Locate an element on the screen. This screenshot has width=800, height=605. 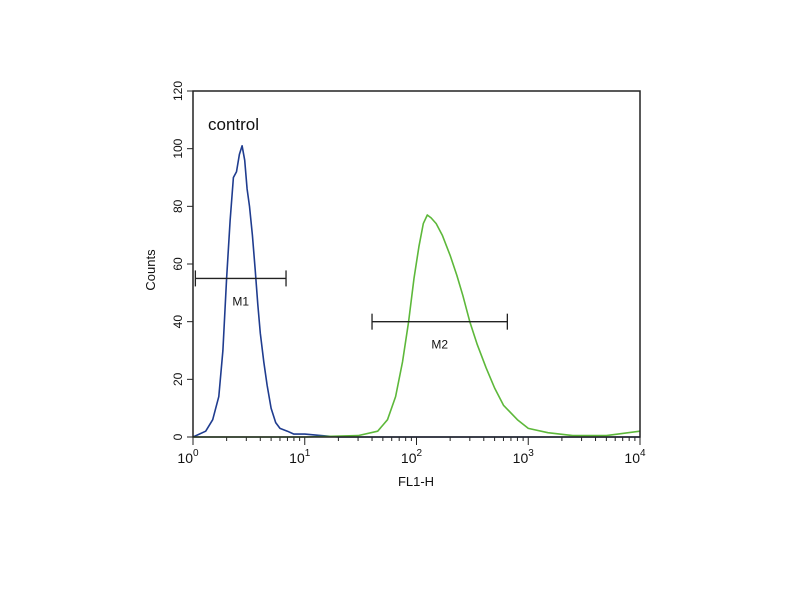
y-tick-label: 20 is located at coordinates (178, 379).